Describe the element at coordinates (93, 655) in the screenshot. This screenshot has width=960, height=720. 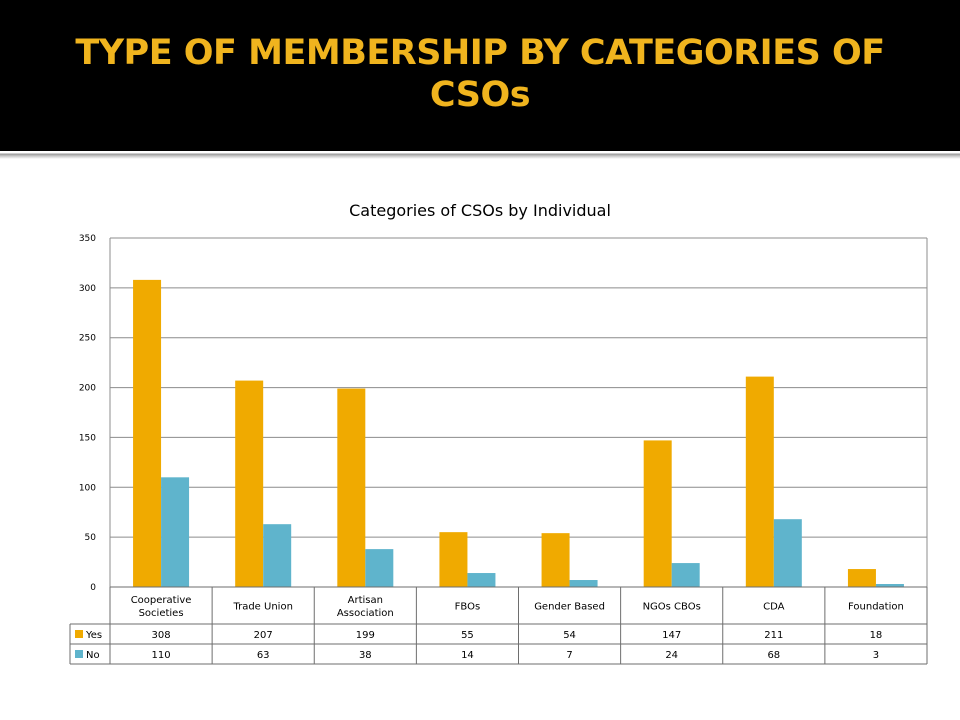
I see `legend-label-no: No` at that location.